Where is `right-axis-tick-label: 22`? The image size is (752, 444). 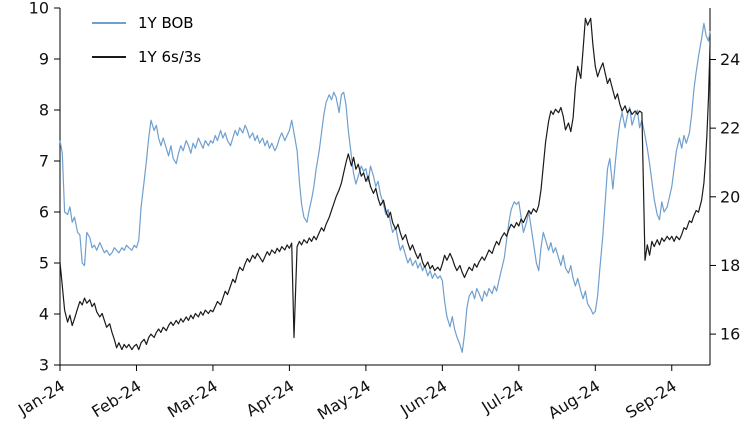 right-axis-tick-label: 22 is located at coordinates (730, 128).